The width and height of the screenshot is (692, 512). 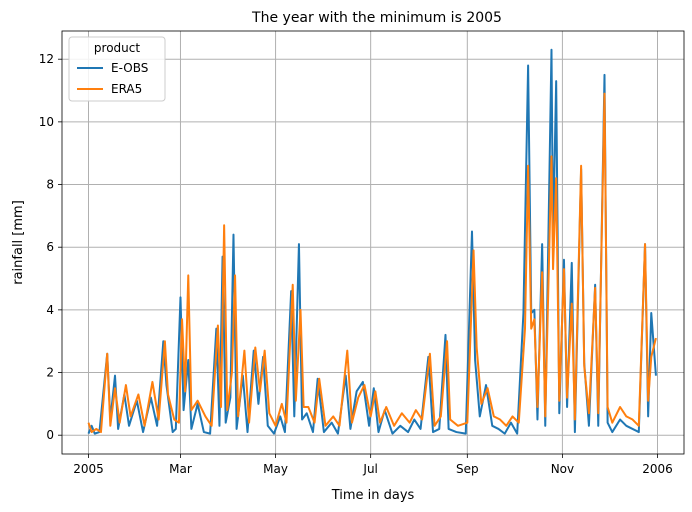 I want to click on x-tick-label: Sep, so click(x=467, y=469).